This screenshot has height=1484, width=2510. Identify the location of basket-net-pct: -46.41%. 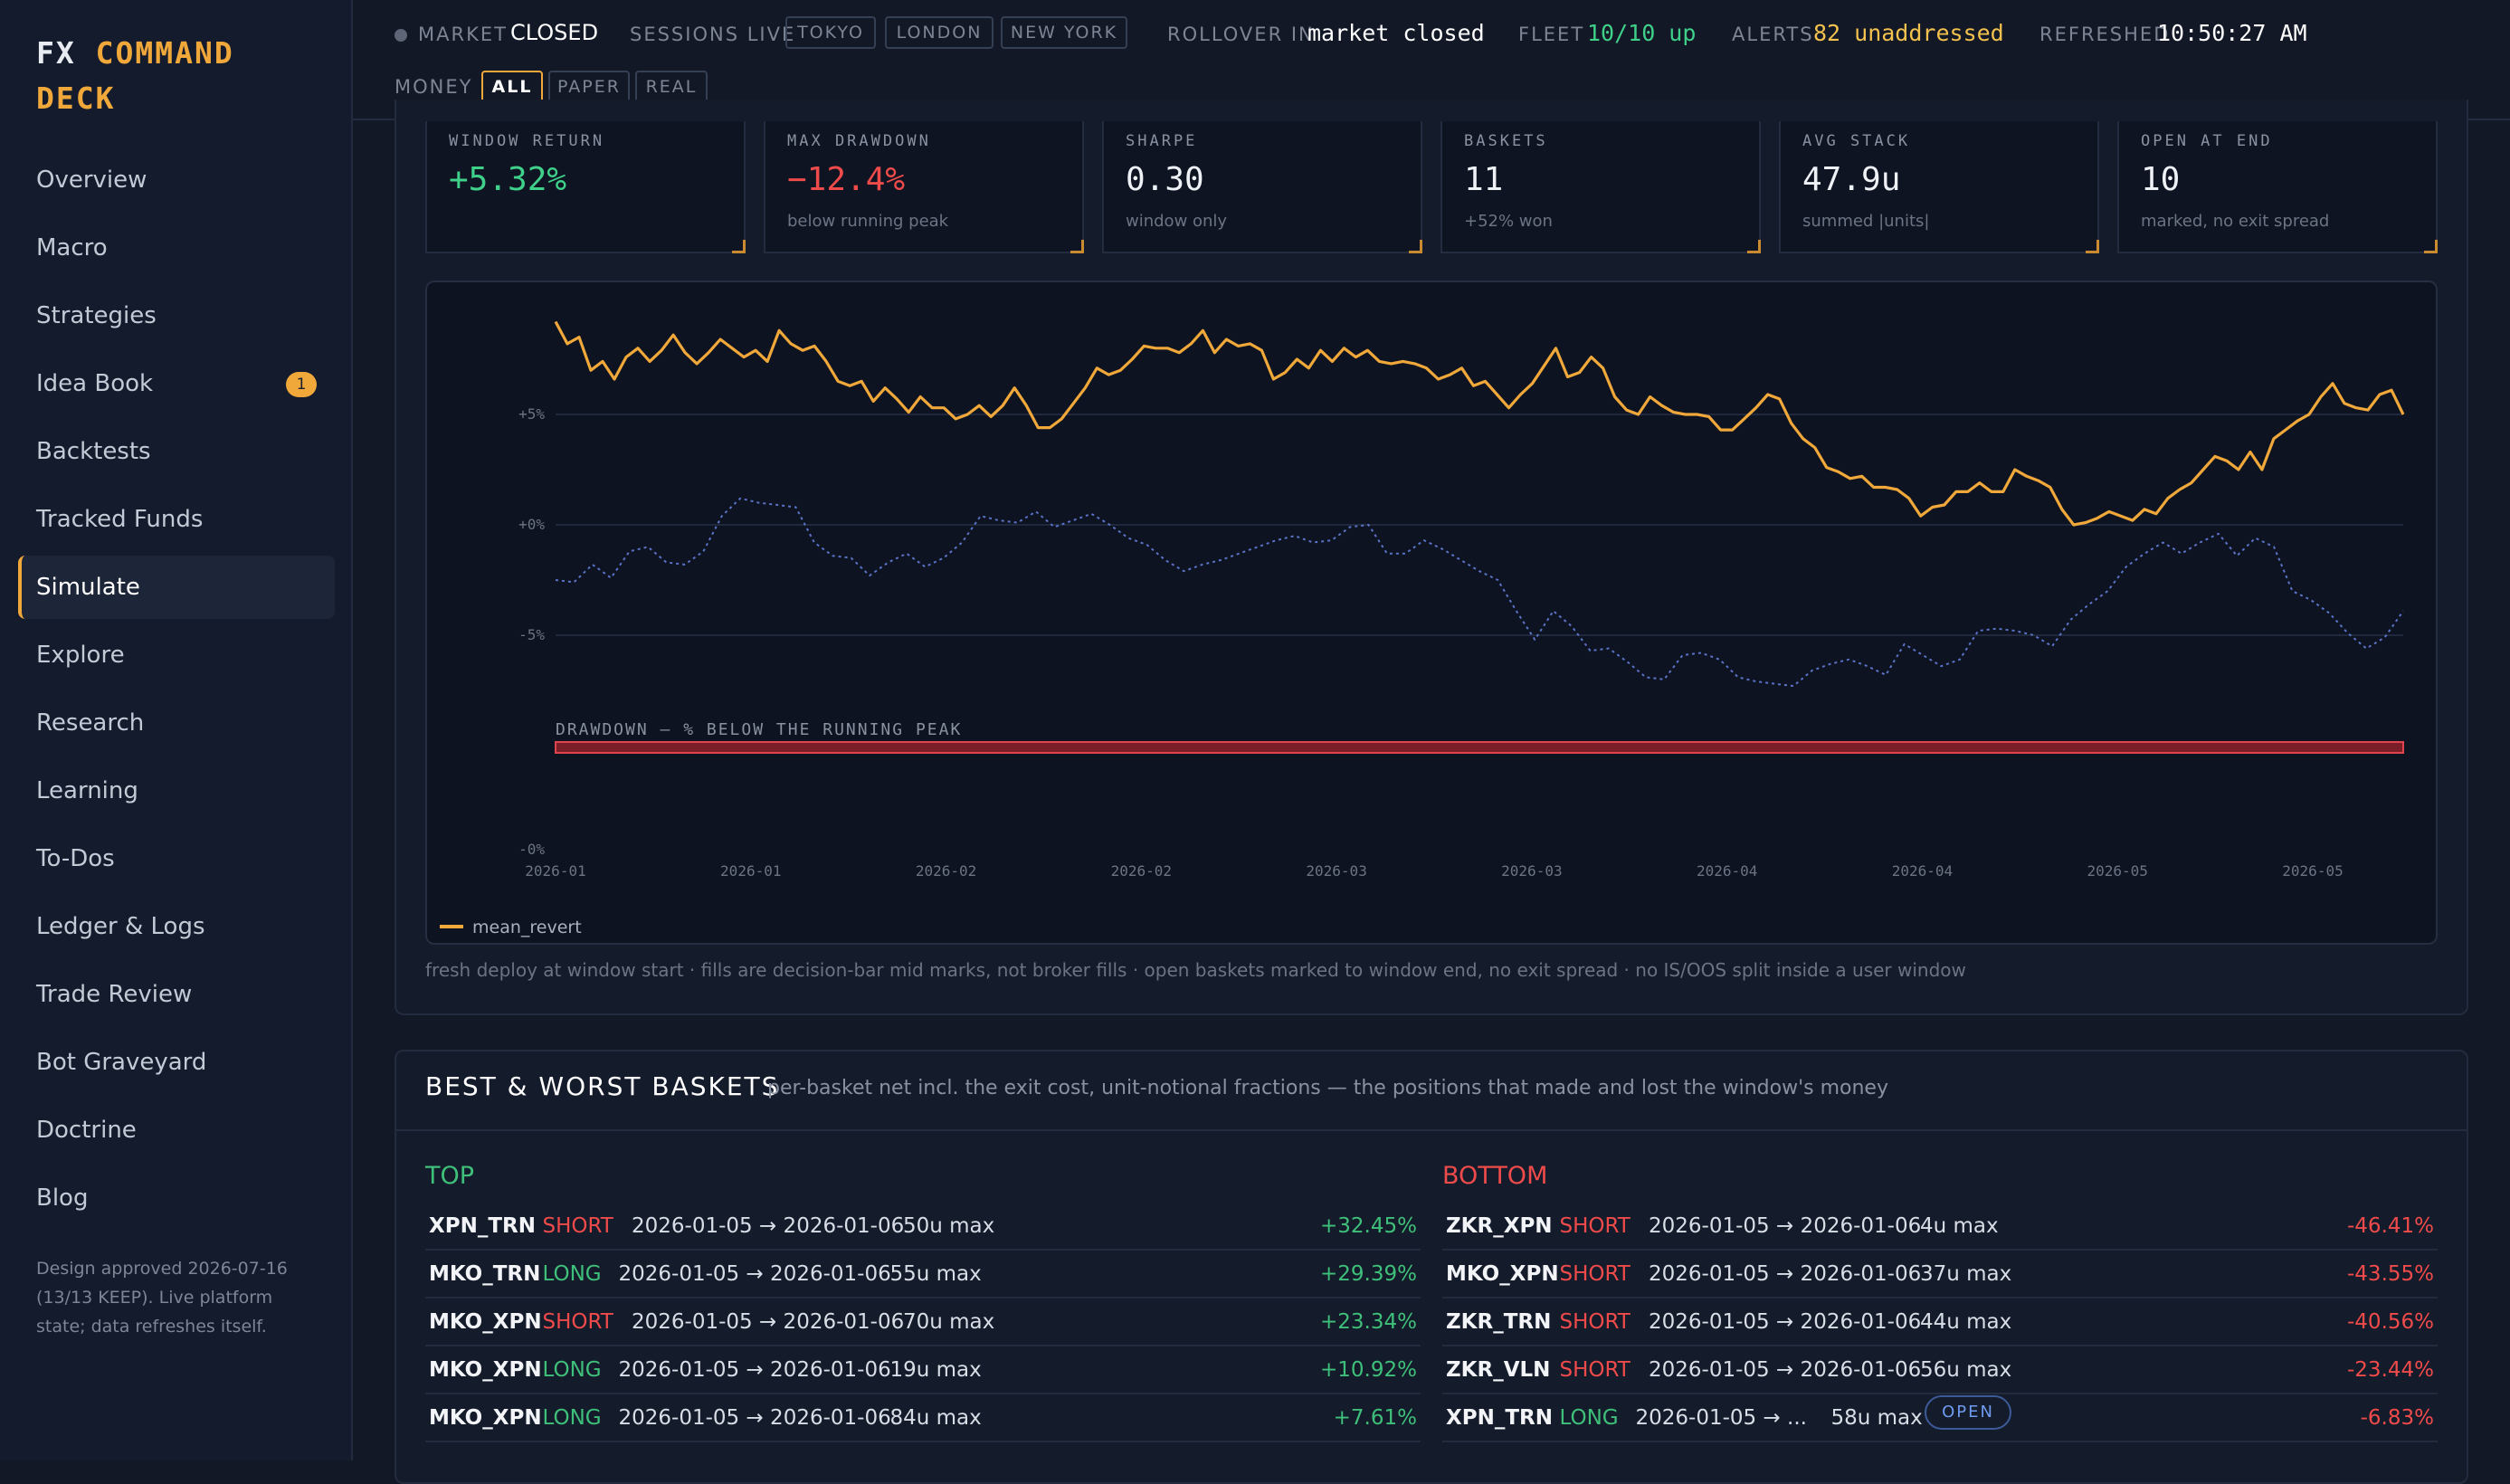
(2390, 1226).